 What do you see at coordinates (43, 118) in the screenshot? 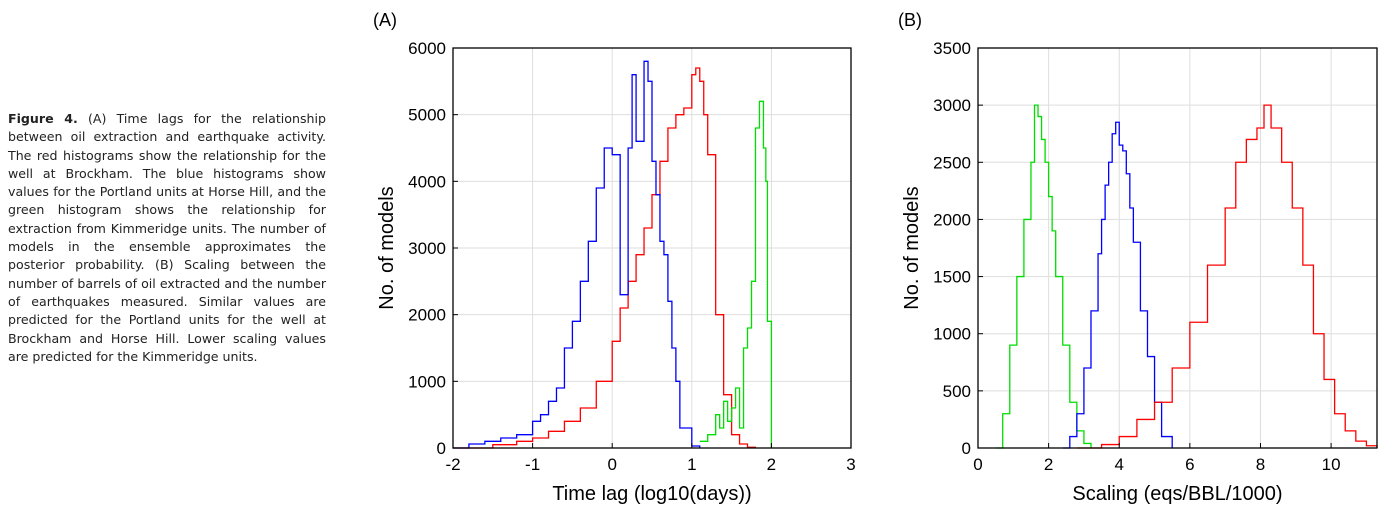
I see `caption-label: Figure 4.` at bounding box center [43, 118].